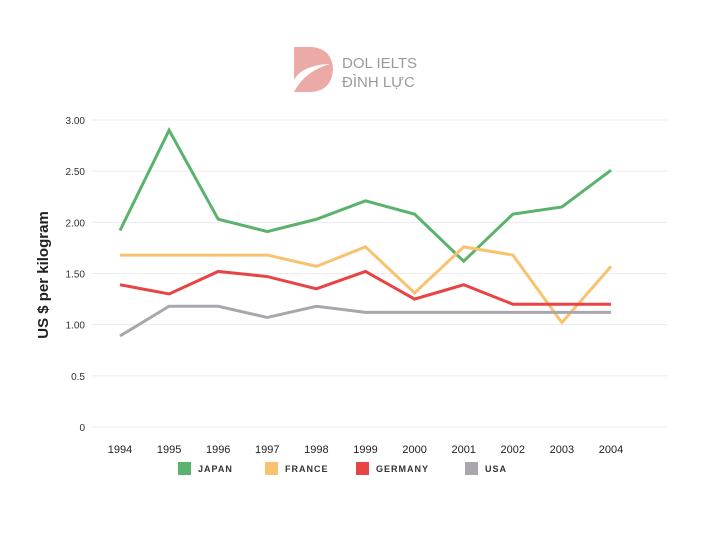 This screenshot has height=534, width=712. Describe the element at coordinates (471, 468) in the screenshot. I see `legend-swatch-usa` at that location.